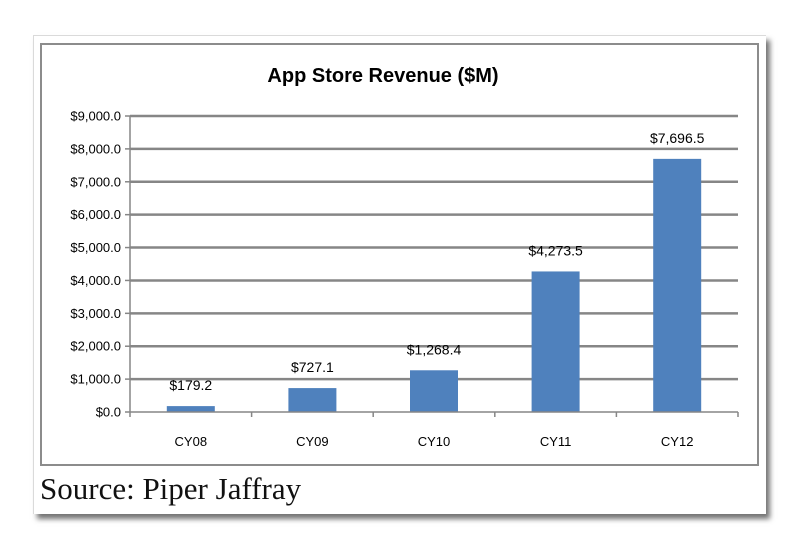 The height and width of the screenshot is (546, 800). I want to click on bar-cy12, so click(677, 285).